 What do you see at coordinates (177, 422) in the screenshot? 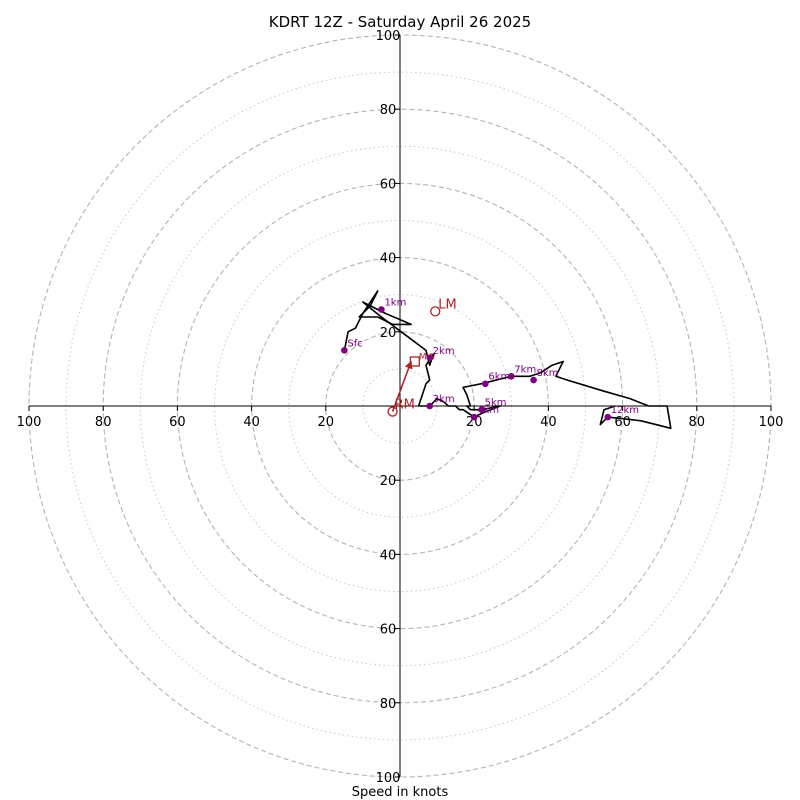
I see `tick-label-left: 60` at bounding box center [177, 422].